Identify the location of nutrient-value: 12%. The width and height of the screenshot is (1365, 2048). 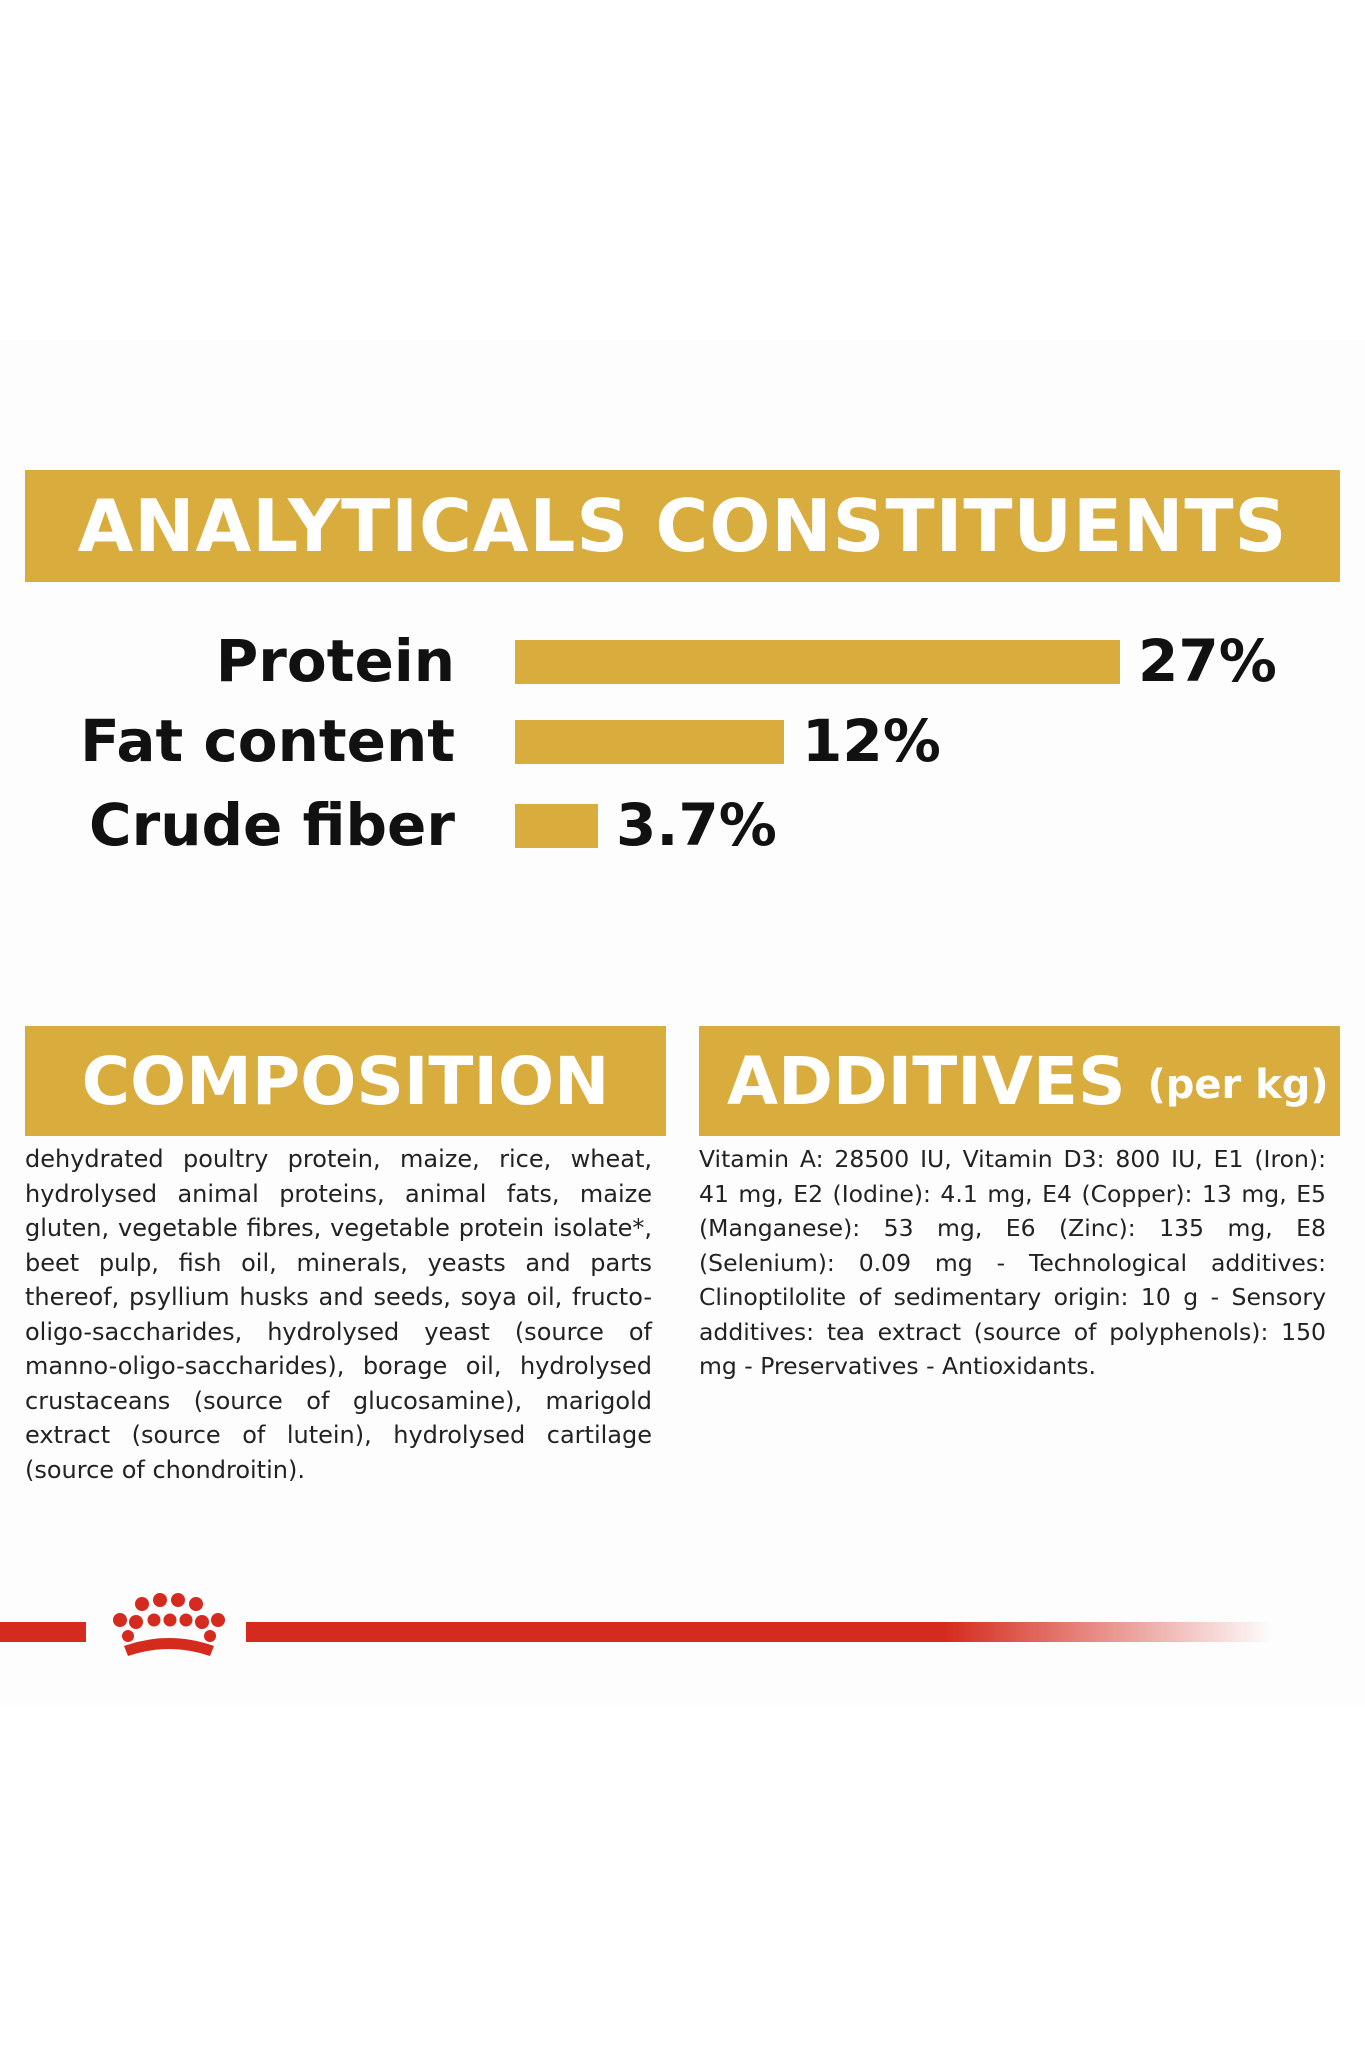
(871, 741).